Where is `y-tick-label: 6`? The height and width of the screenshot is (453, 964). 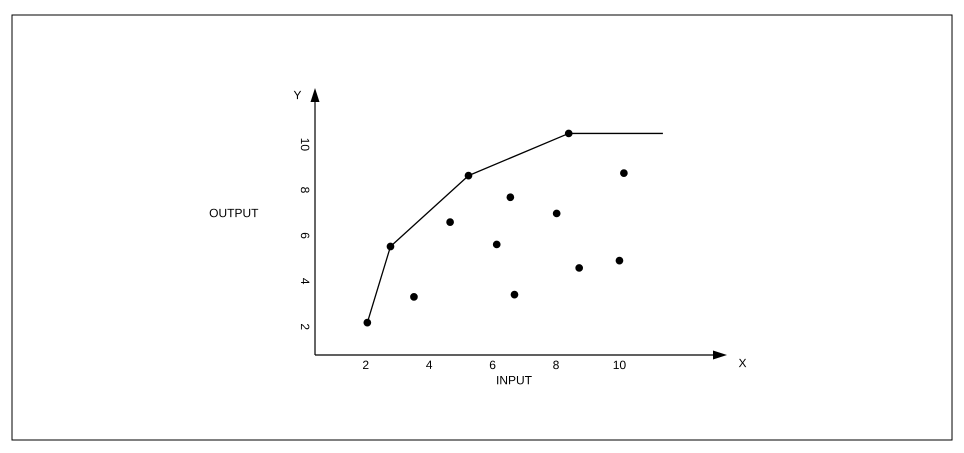
y-tick-label: 6 is located at coordinates (305, 235).